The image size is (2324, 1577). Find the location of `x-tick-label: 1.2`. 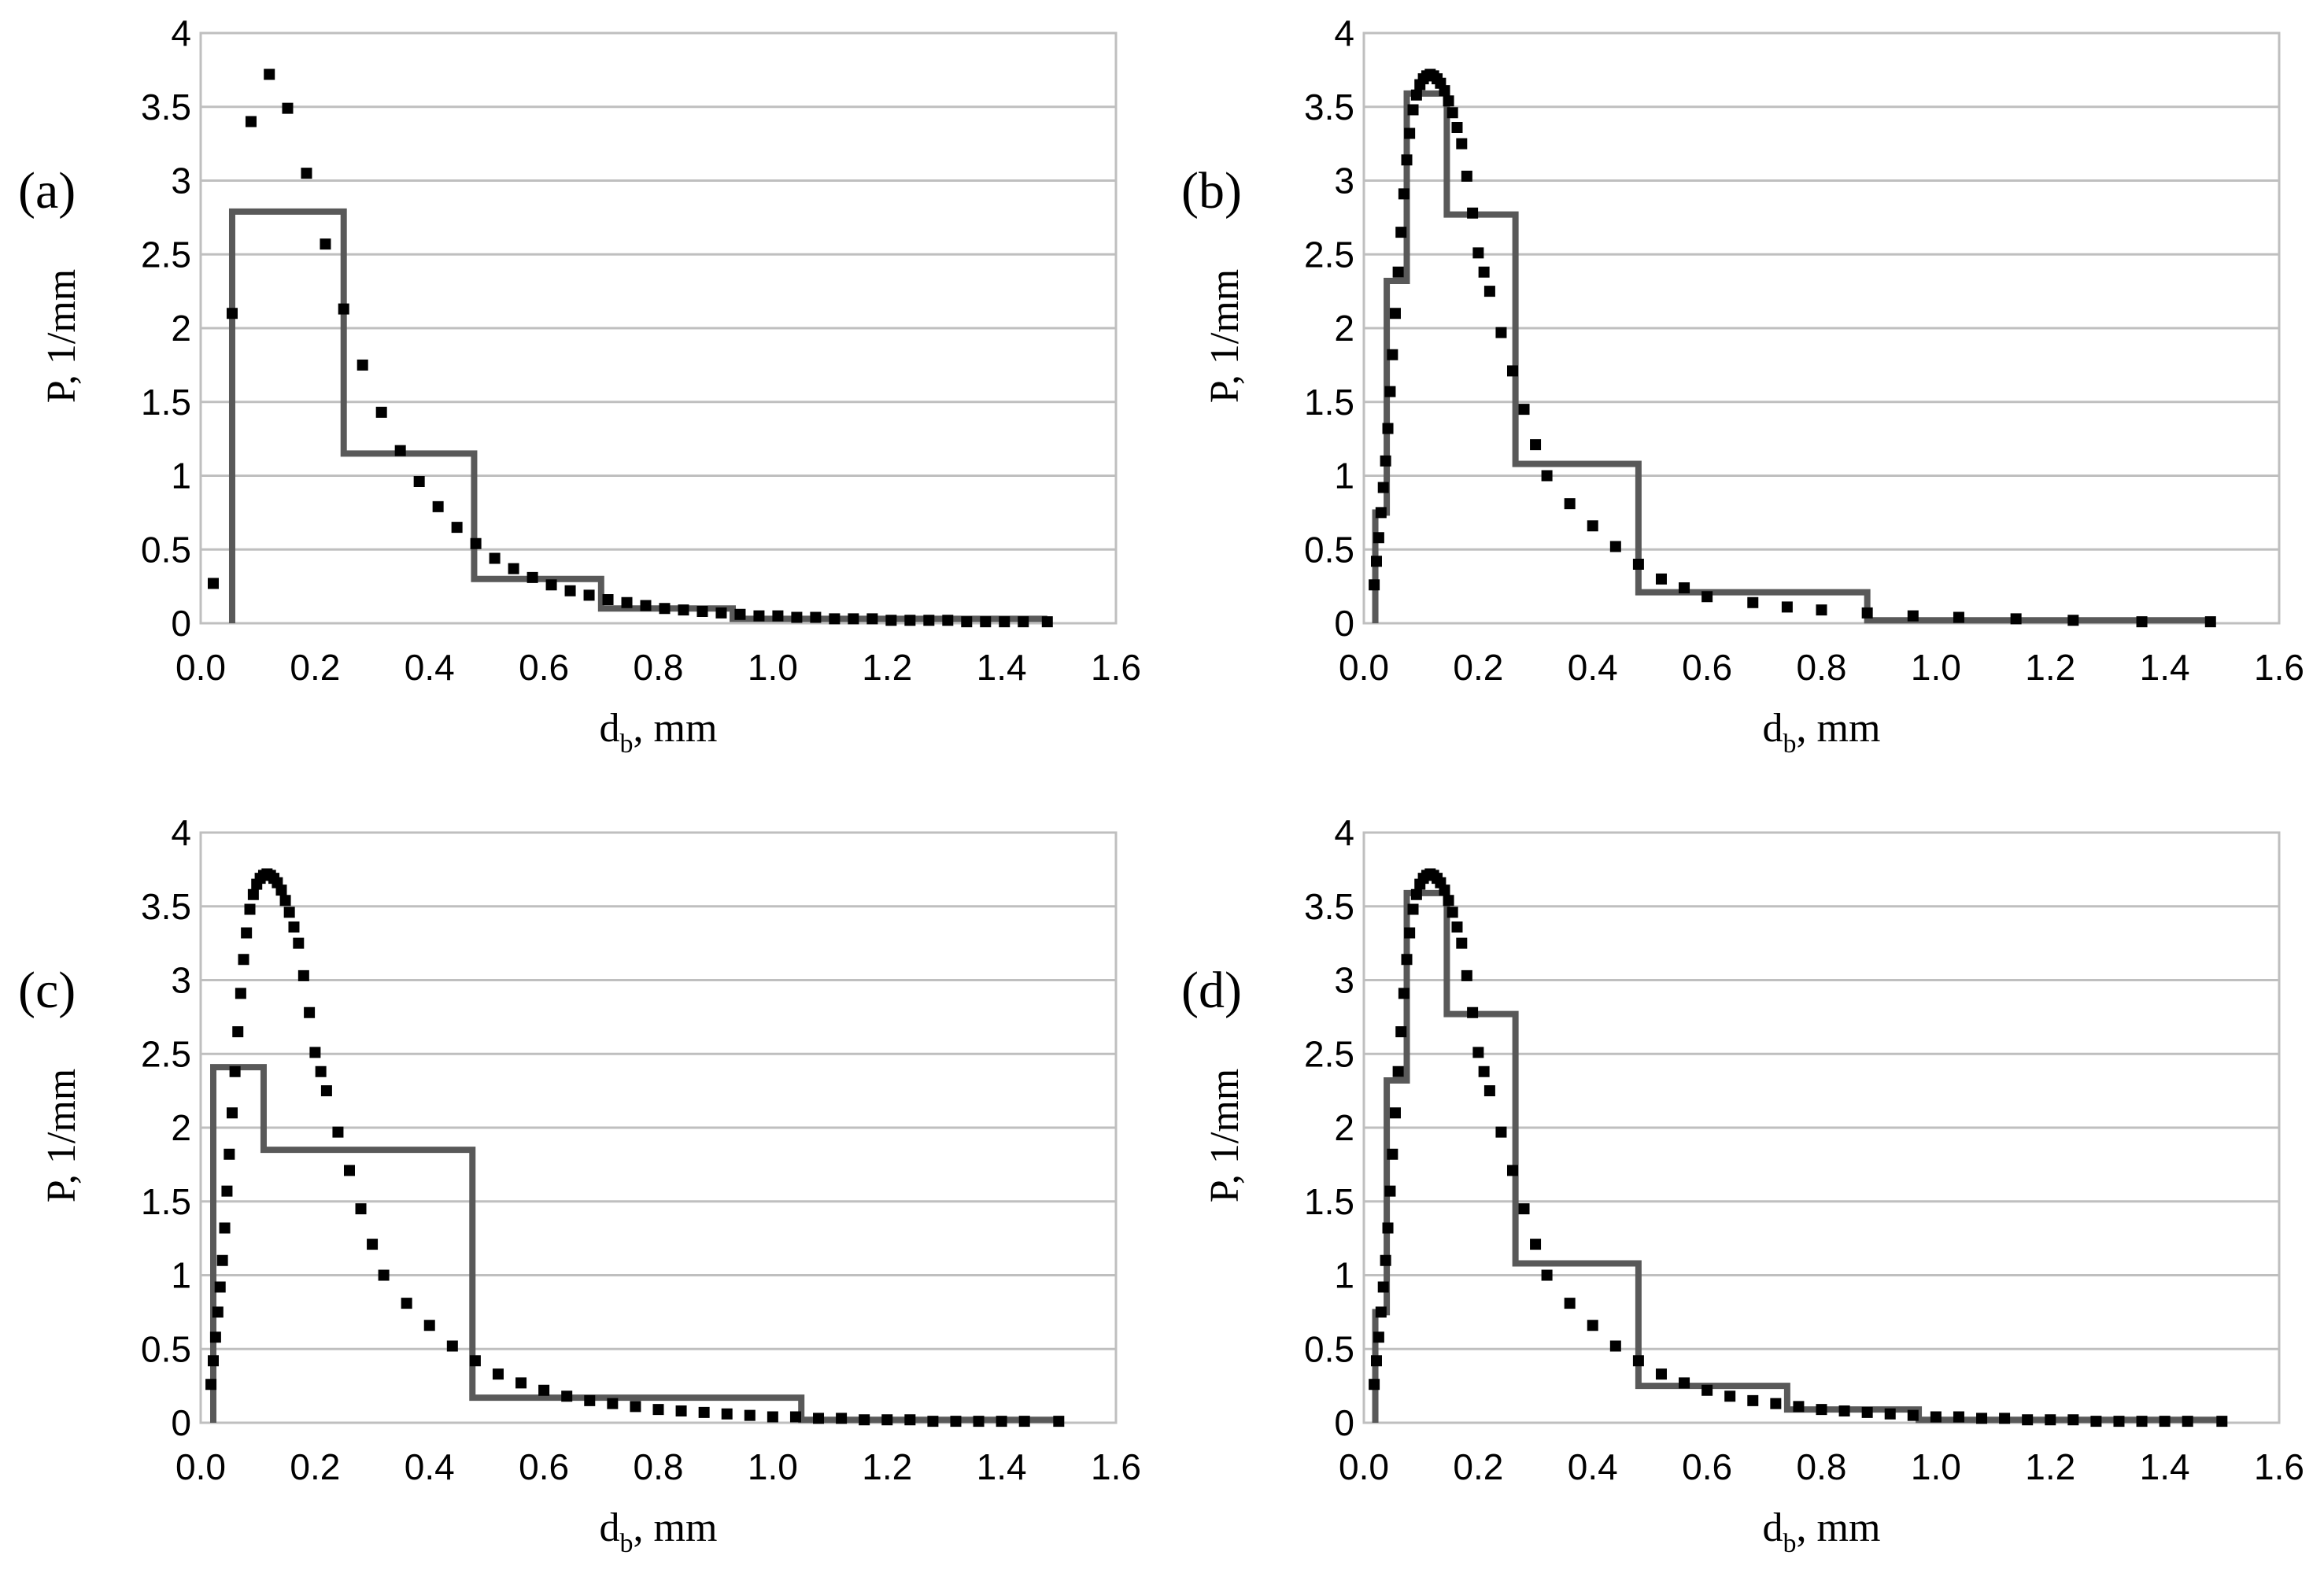

x-tick-label: 1.2 is located at coordinates (887, 667).